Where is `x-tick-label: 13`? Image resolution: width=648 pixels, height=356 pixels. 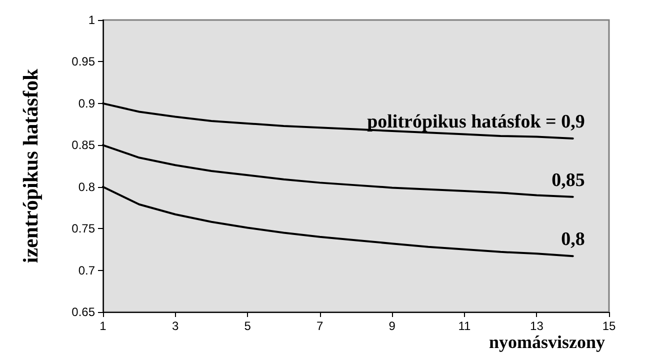
x-tick-label: 13 is located at coordinates (537, 326).